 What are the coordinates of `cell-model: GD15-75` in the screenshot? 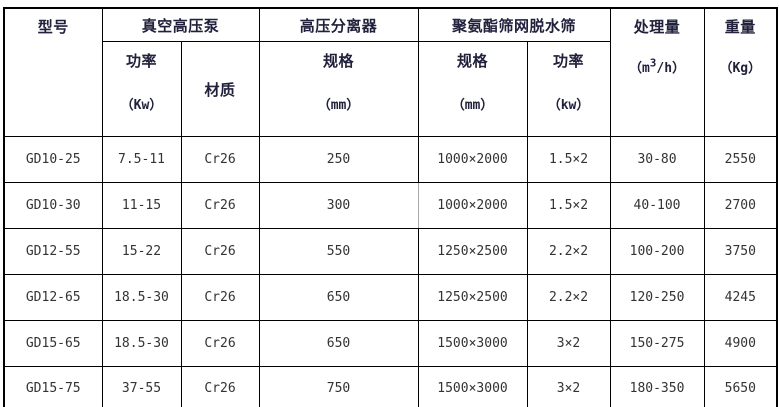 It's located at (53, 386).